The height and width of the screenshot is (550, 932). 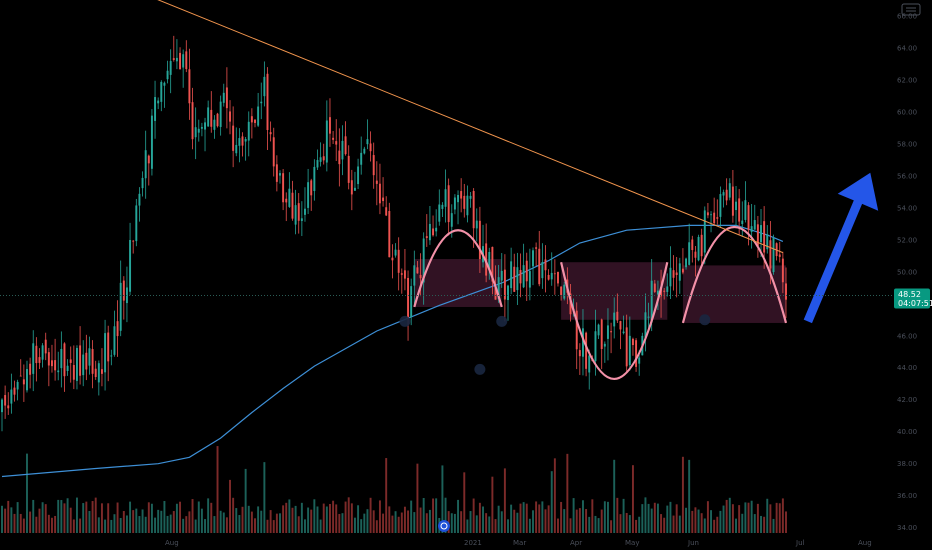 What do you see at coordinates (444, 526) in the screenshot?
I see `dividend-event-icon` at bounding box center [444, 526].